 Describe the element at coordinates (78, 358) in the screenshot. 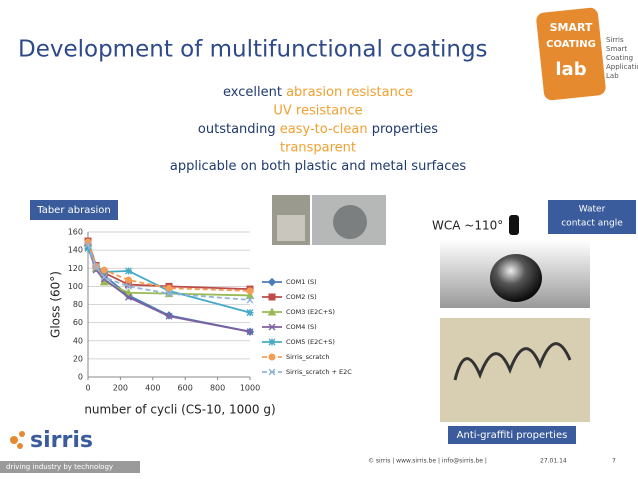

I see `y-tick-label: 20` at that location.